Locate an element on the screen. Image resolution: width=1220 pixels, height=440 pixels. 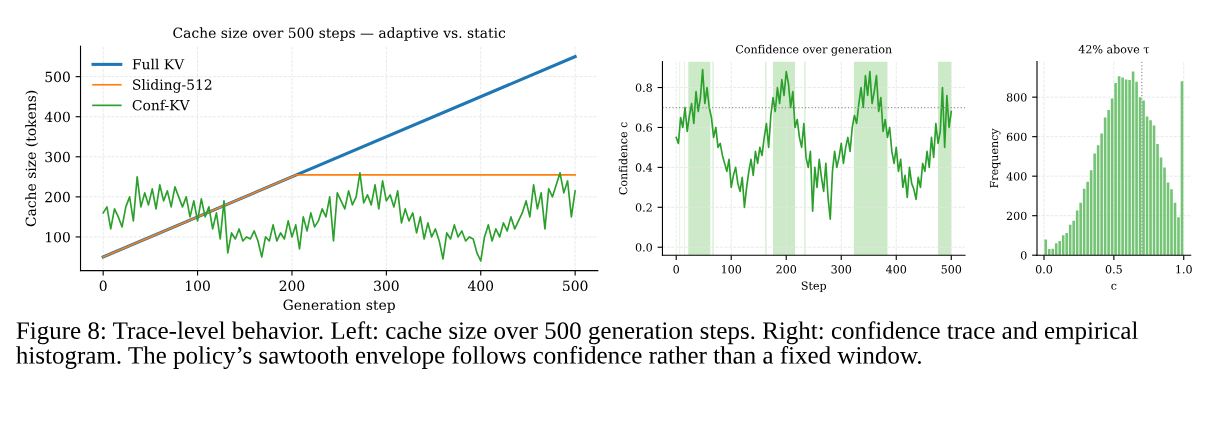
y-tick-label: 0.6 is located at coordinates (644, 127).